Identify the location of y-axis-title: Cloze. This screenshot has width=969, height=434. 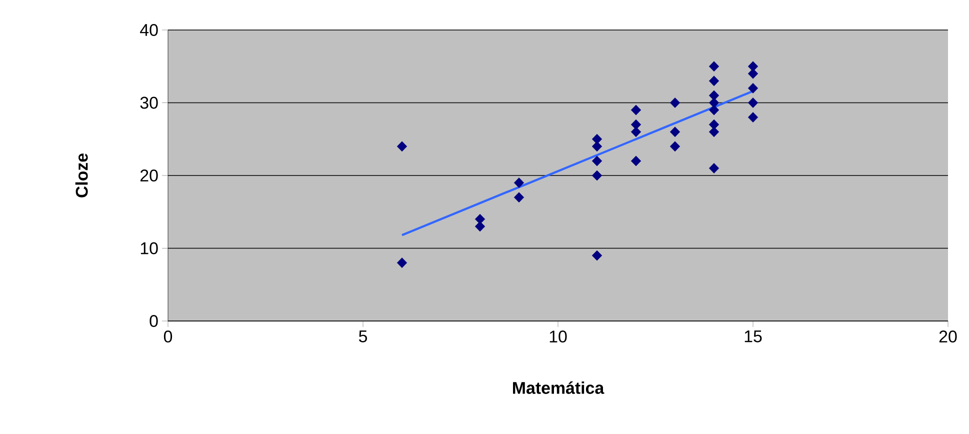
(81, 175).